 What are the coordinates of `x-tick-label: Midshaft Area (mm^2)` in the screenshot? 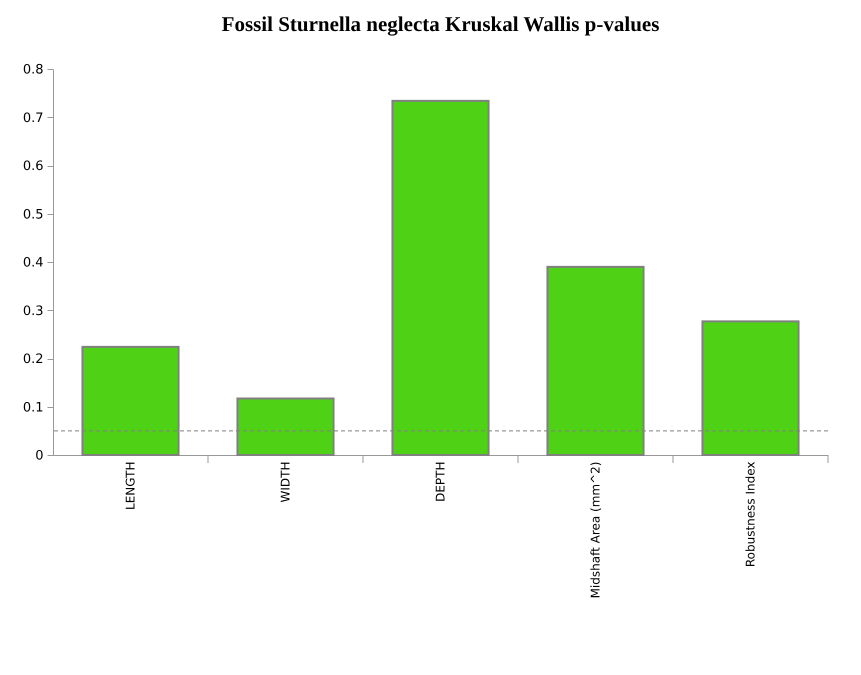 It's located at (595, 530).